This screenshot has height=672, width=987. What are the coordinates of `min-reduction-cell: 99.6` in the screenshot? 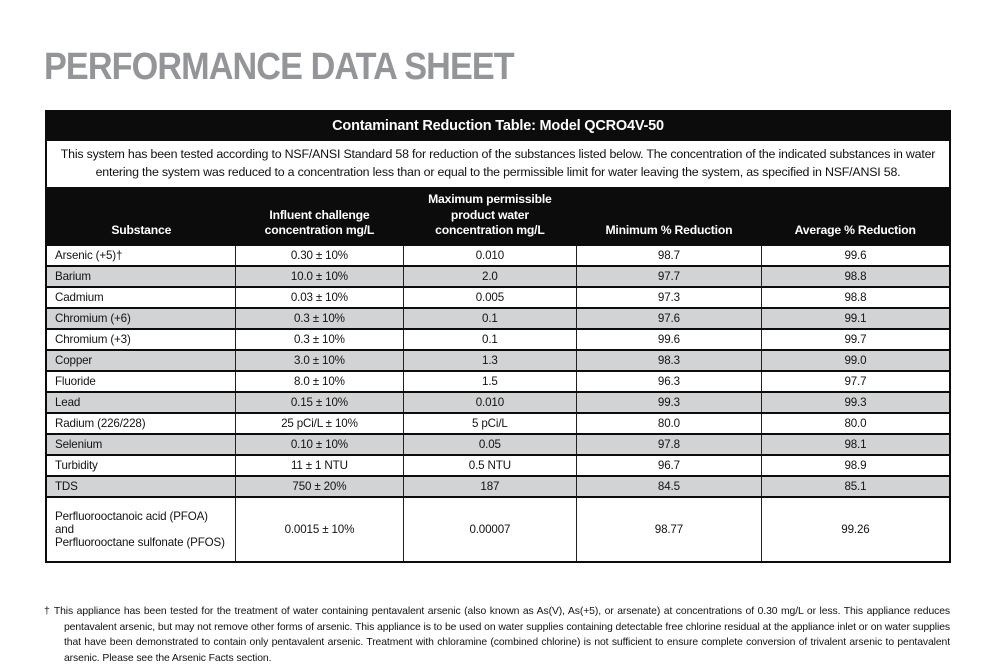 It's located at (668, 339).